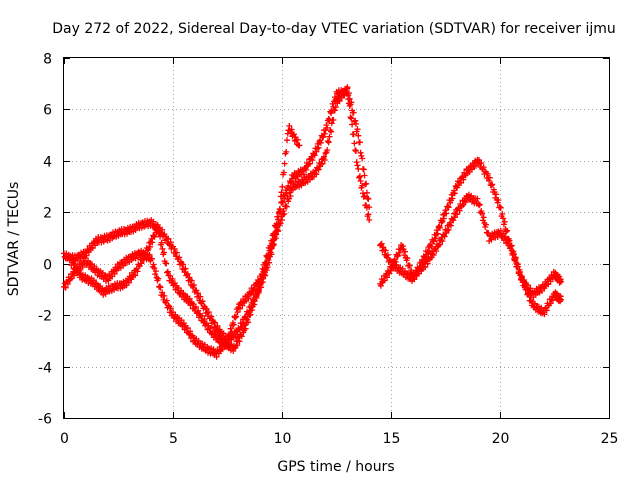 The width and height of the screenshot is (640, 480). What do you see at coordinates (14, 239) in the screenshot?
I see `y-axis-title: SDTVAR / TECUs` at bounding box center [14, 239].